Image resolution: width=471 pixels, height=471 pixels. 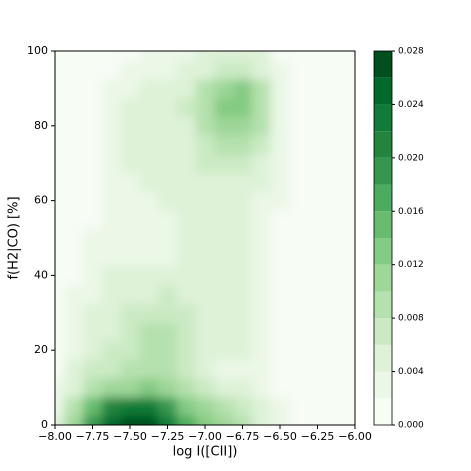 I want to click on x-tick-label: −7.75, so click(x=93, y=436).